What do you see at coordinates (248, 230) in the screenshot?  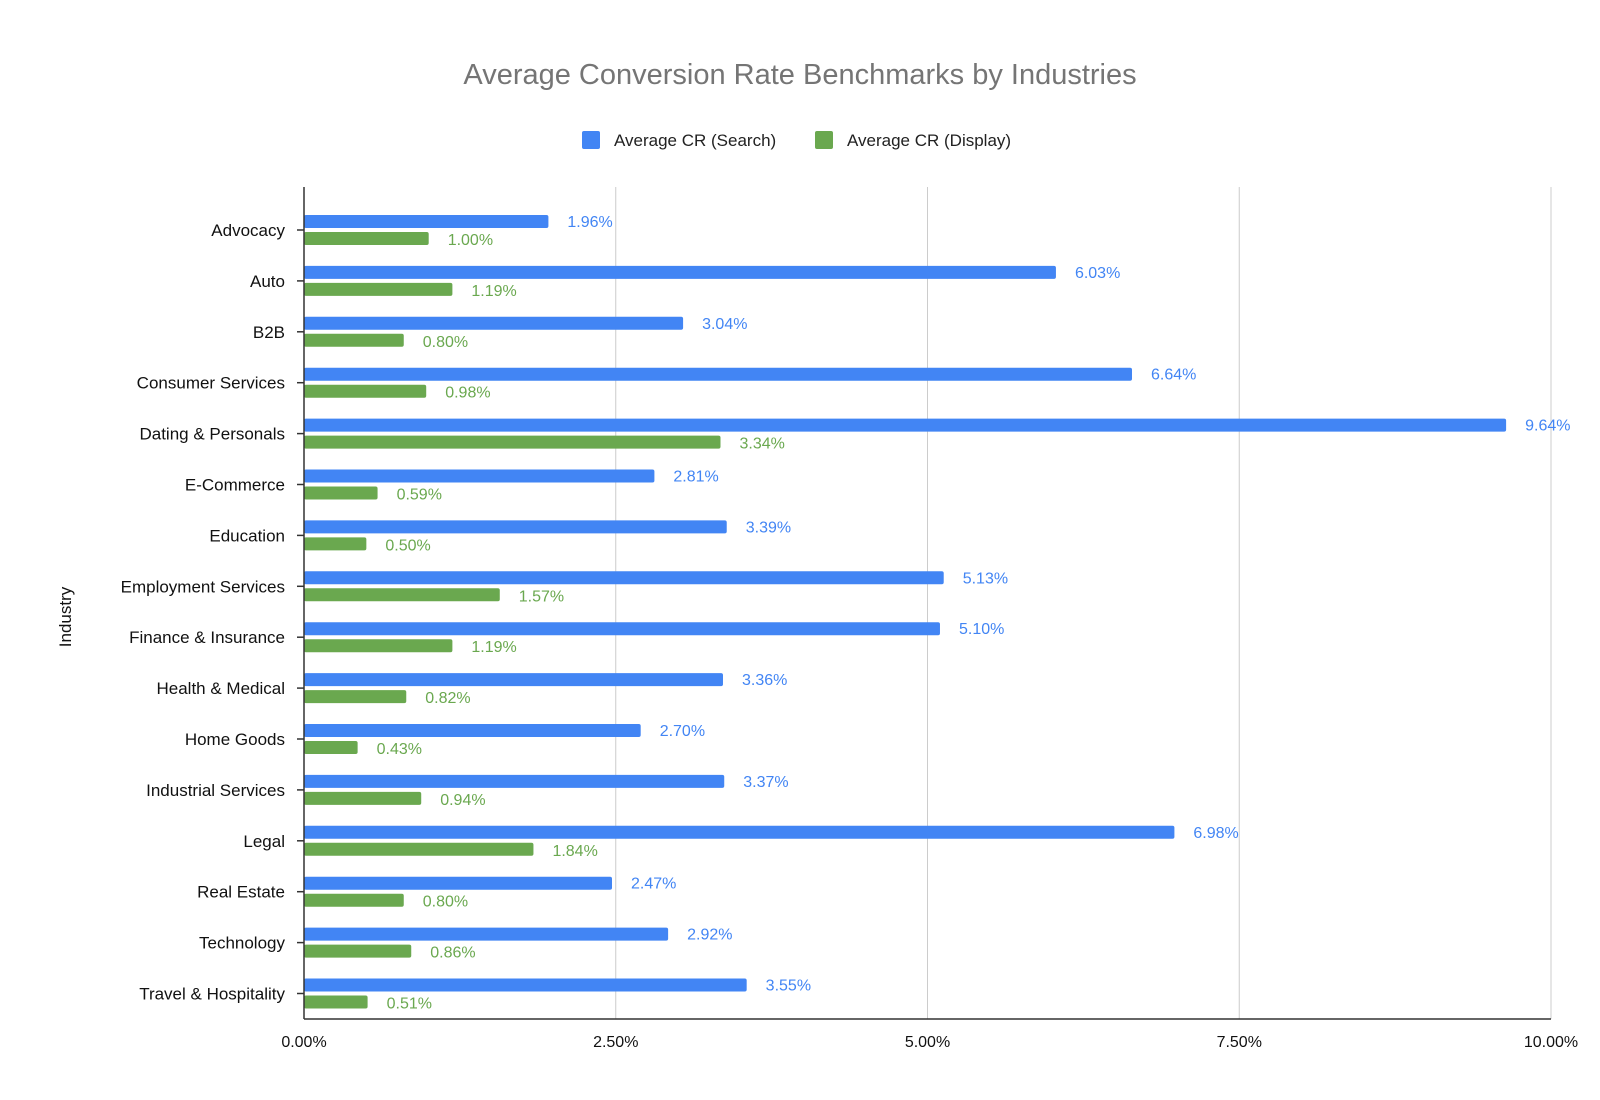 I see `category-label: Advocacy` at bounding box center [248, 230].